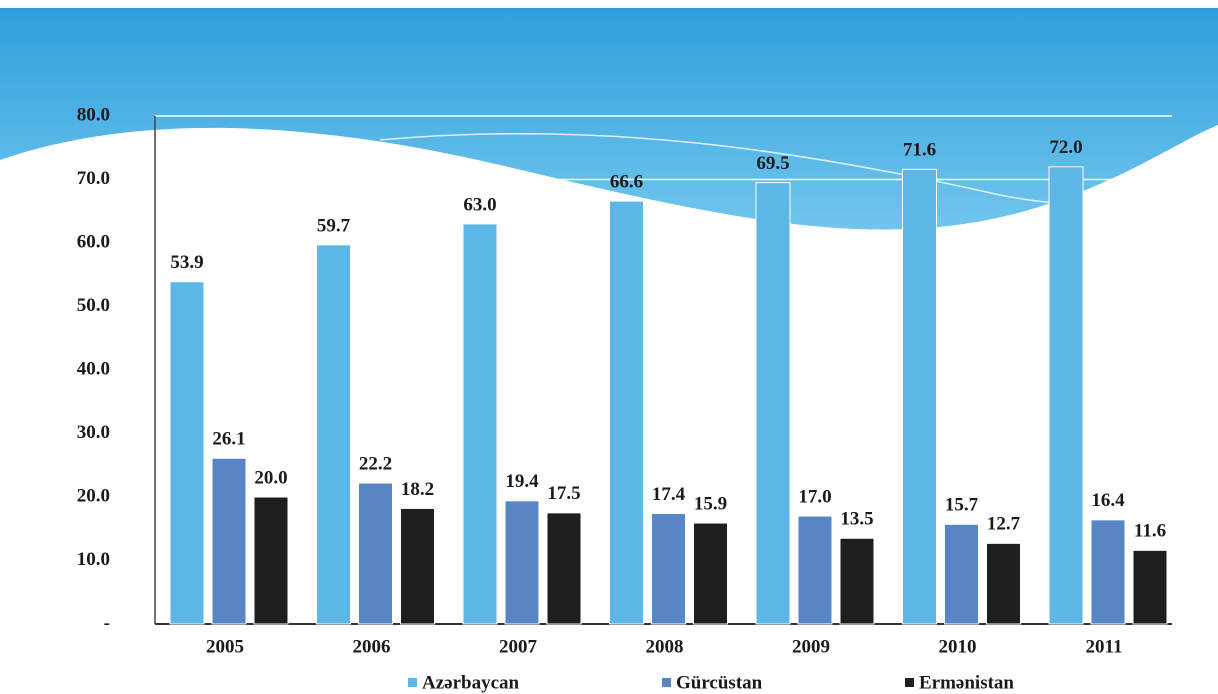  What do you see at coordinates (518, 646) in the screenshot?
I see `x-tick-label: 2007` at bounding box center [518, 646].